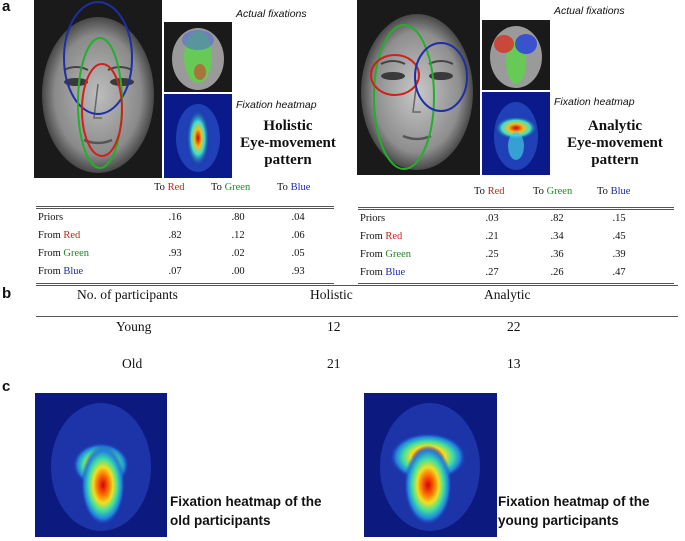  Describe the element at coordinates (619, 236) in the screenshot. I see `analytic-cell: .45` at that location.